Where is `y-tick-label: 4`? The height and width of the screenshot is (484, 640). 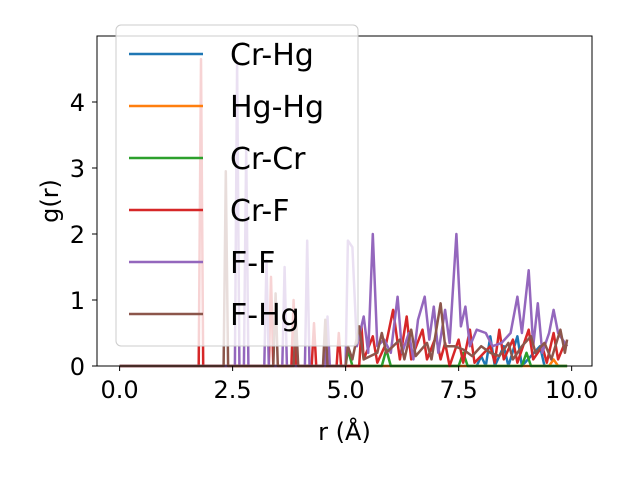 y-tick-label: 4 is located at coordinates (77, 103).